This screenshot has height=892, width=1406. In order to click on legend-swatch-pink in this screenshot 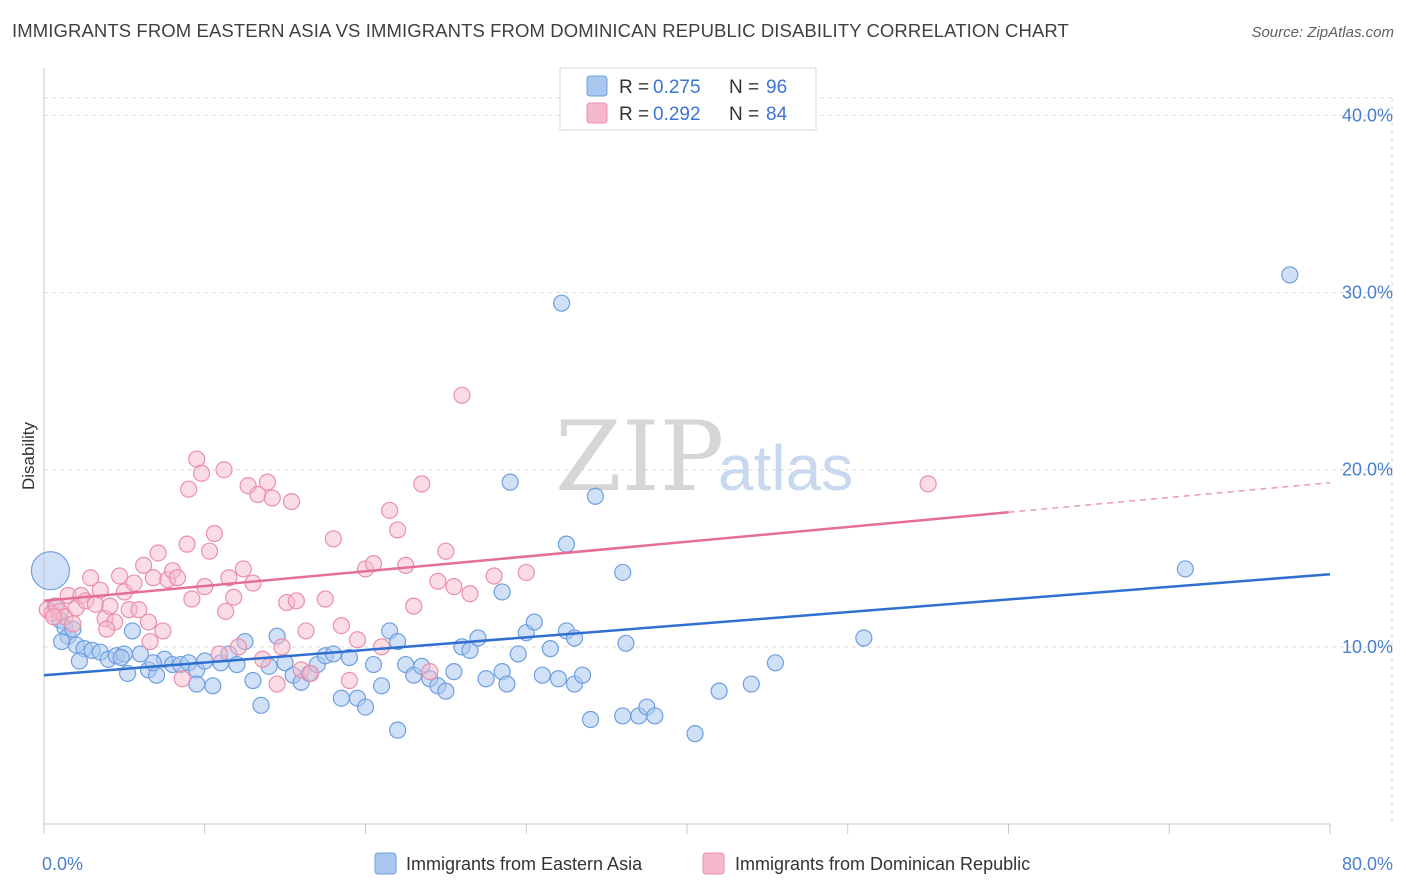, I will do `click(597, 113)`.